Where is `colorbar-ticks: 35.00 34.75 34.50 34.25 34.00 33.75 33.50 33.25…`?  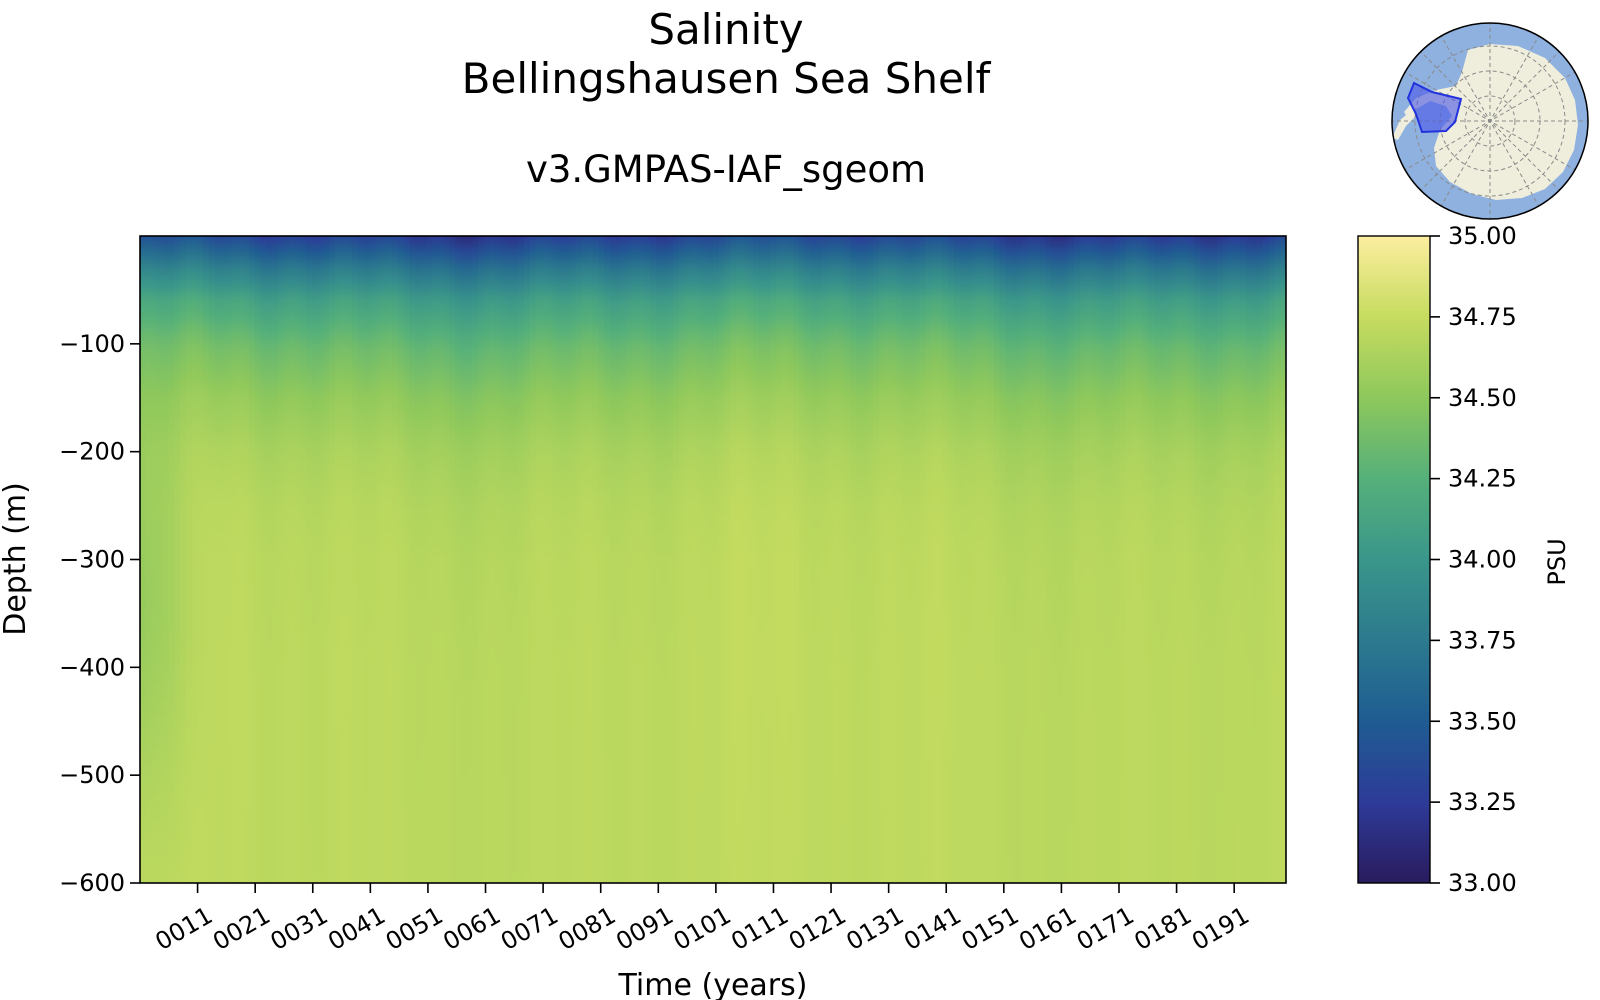 colorbar-ticks: 35.00 34.75 34.50 34.25 34.00 33.75 33.50 33.25… is located at coordinates (1473, 559).